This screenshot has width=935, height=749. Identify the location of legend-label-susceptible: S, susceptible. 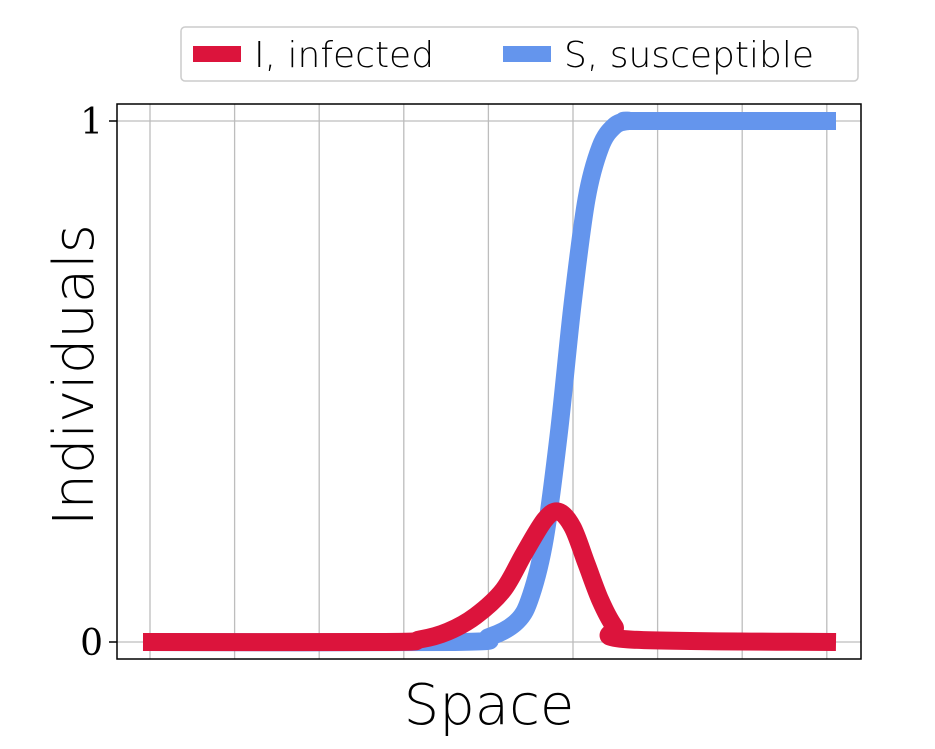
(689, 55).